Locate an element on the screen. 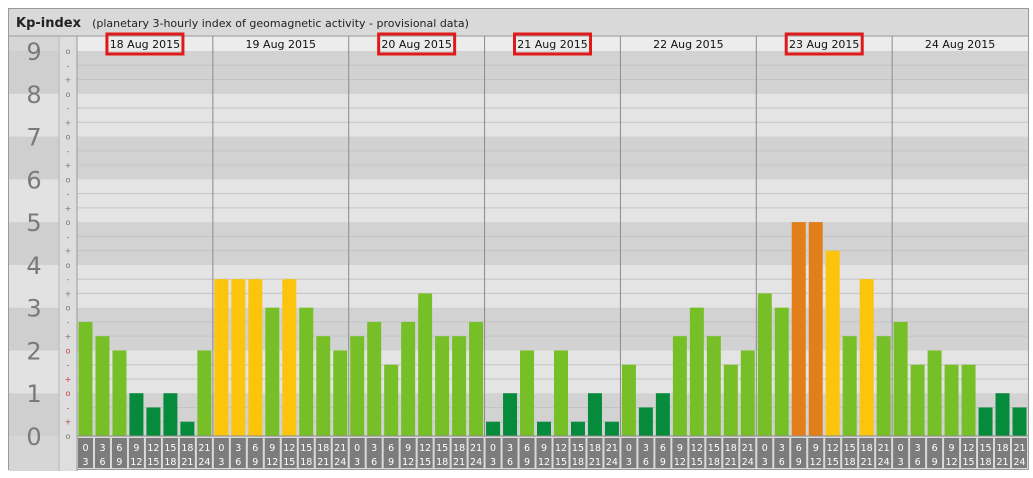 This screenshot has width=1033, height=478. hour-end-label: 3 is located at coordinates (221, 462).